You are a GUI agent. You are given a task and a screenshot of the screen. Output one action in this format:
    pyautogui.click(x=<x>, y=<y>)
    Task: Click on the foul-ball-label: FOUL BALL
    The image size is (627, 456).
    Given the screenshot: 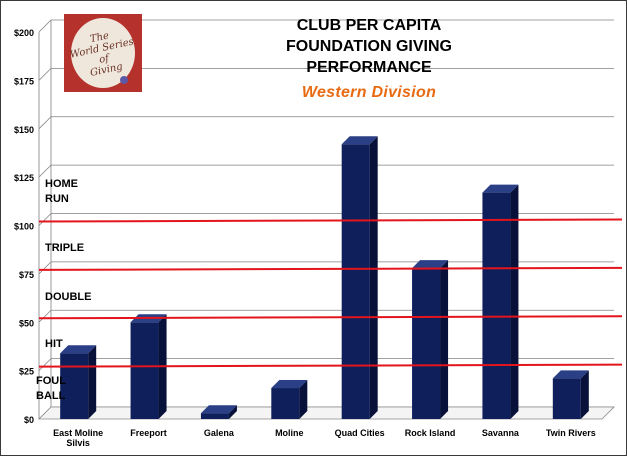 What is the action you would take?
    pyautogui.click(x=51, y=388)
    